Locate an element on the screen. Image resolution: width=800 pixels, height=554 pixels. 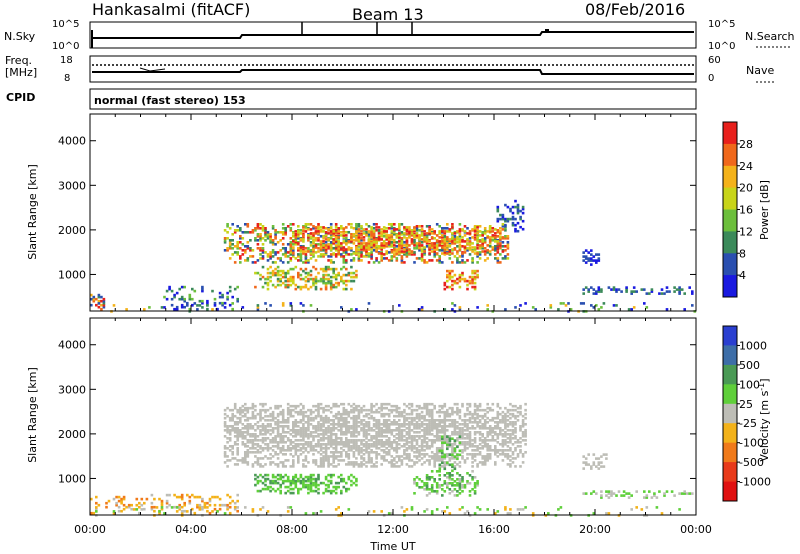
y-tick-label: 4000 is located at coordinates (72, 345).